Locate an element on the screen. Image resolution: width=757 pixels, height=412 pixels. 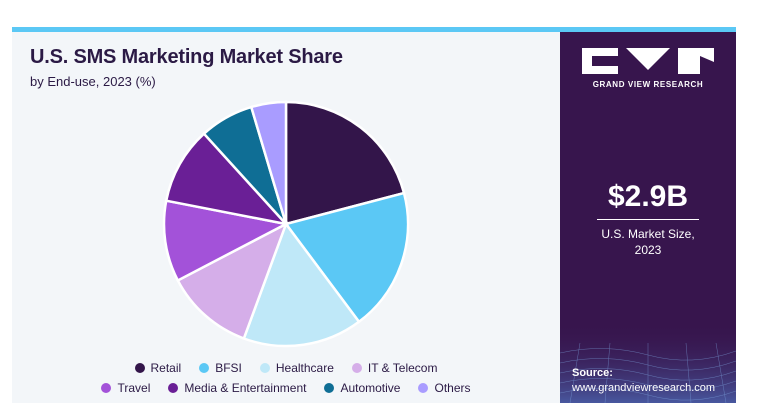
source-label: Source: is located at coordinates (592, 373).